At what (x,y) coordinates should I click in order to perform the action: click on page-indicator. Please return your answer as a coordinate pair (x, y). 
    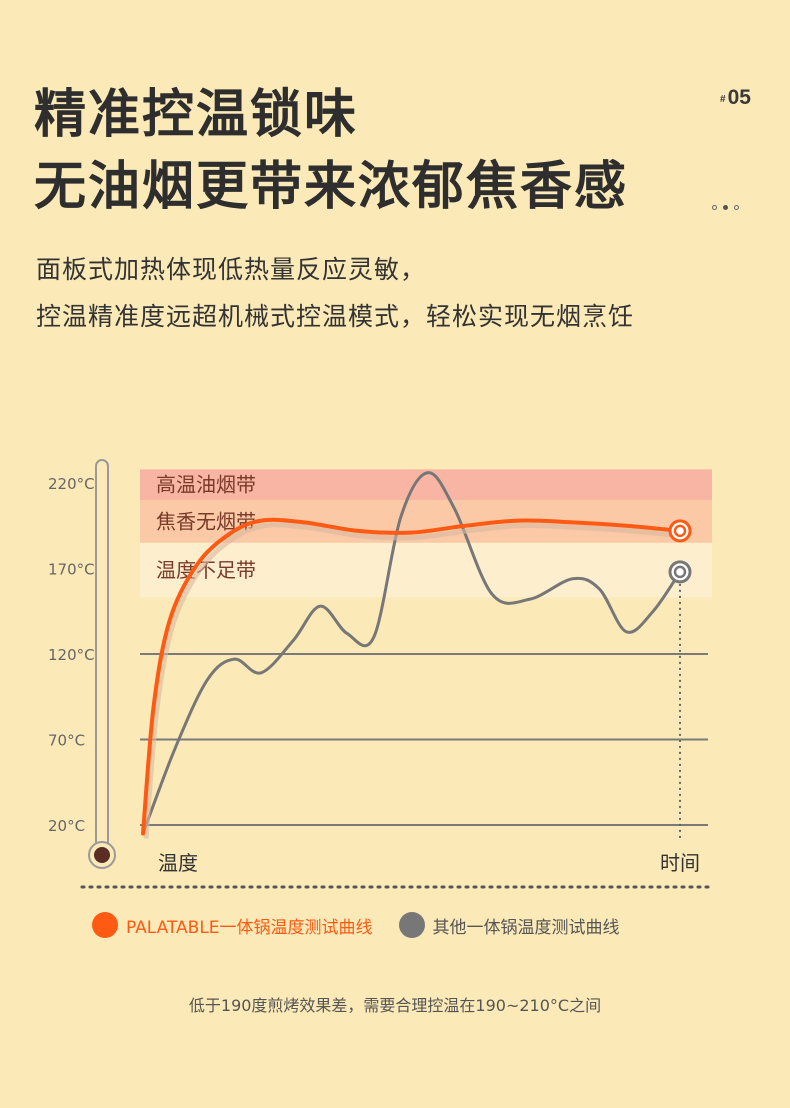
    Looking at the image, I should click on (725, 207).